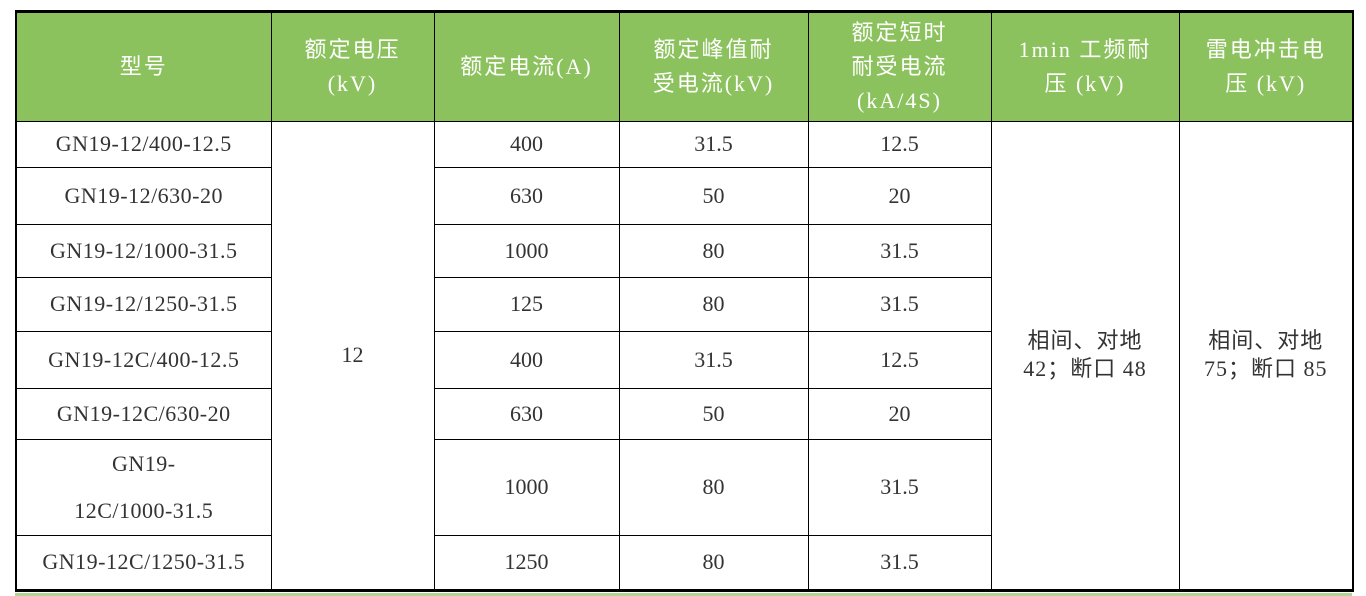  I want to click on model-cell: GN19-12/1250-31.5, so click(143, 304).